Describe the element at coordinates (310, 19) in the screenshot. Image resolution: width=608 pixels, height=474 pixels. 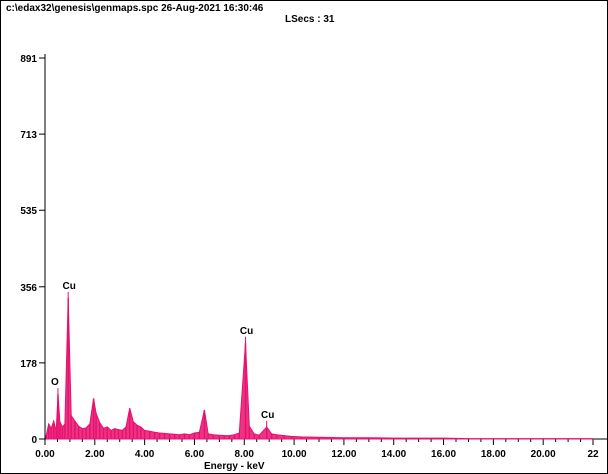
I see `live-seconds-label: LSecs : 31` at that location.